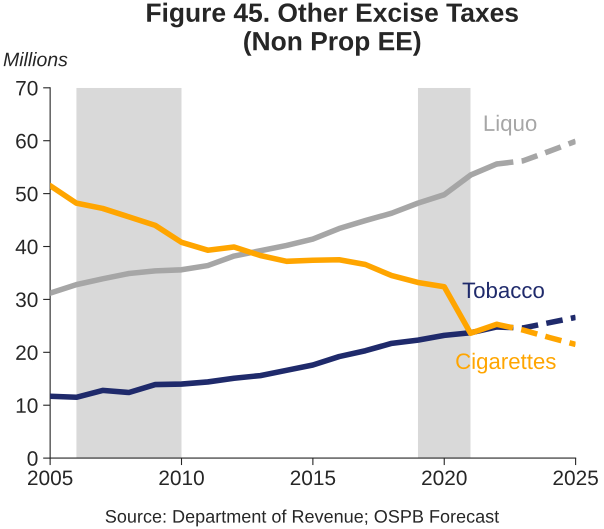  Describe the element at coordinates (575, 478) in the screenshot. I see `x-tick-label: 2025` at that location.